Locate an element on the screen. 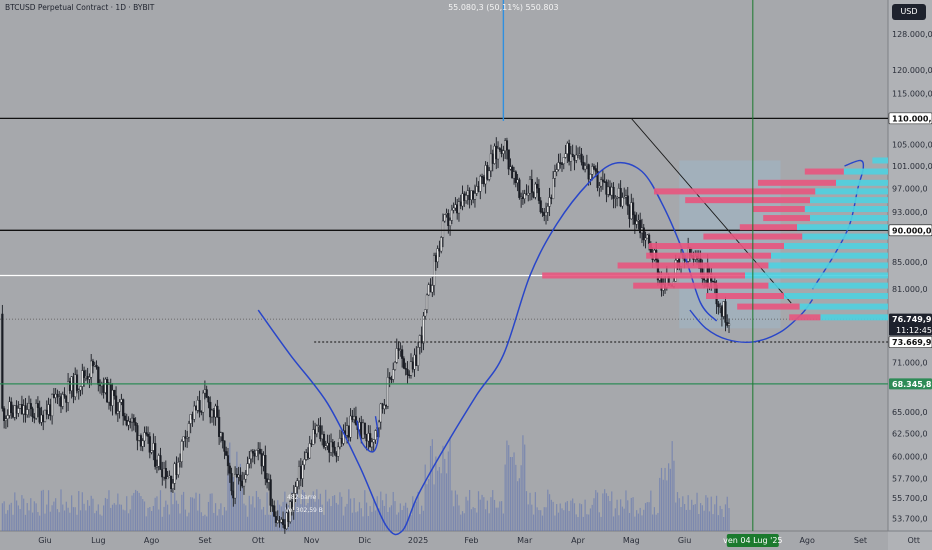 The width and height of the screenshot is (932, 550). y-tick-label: 53.700,0 is located at coordinates (910, 518).